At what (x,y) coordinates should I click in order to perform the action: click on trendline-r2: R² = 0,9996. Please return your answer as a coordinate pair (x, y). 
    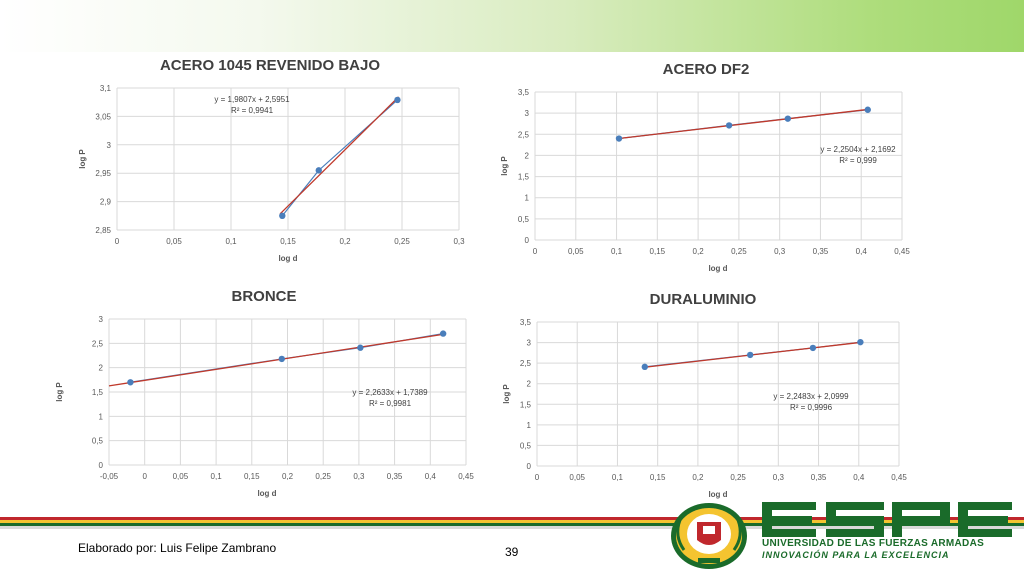
    Looking at the image, I should click on (811, 407).